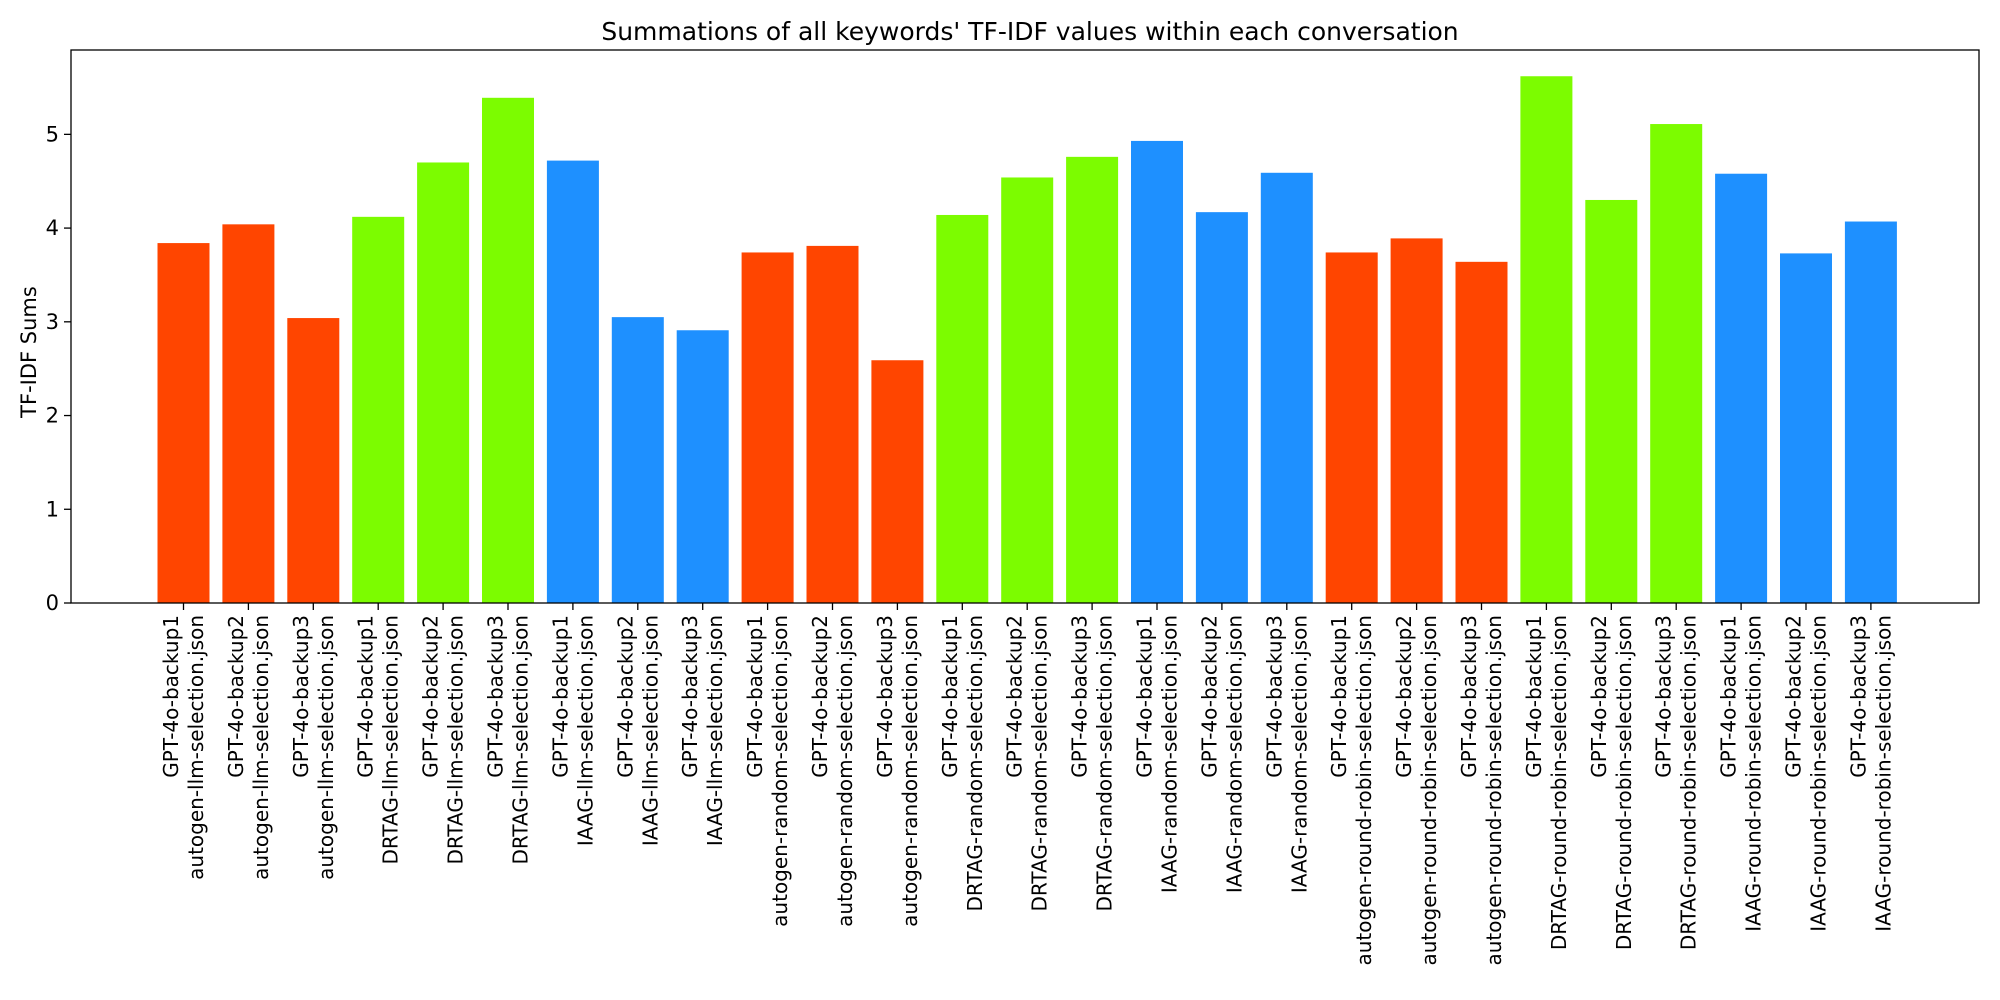 This screenshot has height=1000, width=2000. Describe the element at coordinates (52, 416) in the screenshot. I see `y-tick-label: 2` at that location.